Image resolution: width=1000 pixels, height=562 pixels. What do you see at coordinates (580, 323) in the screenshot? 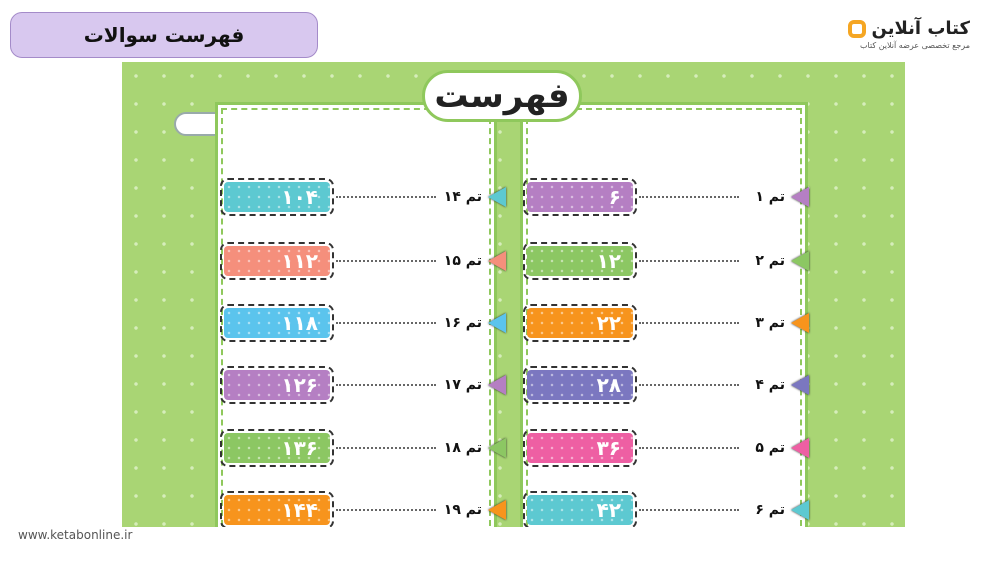
I see `page-badge: ۲۲` at bounding box center [580, 323].